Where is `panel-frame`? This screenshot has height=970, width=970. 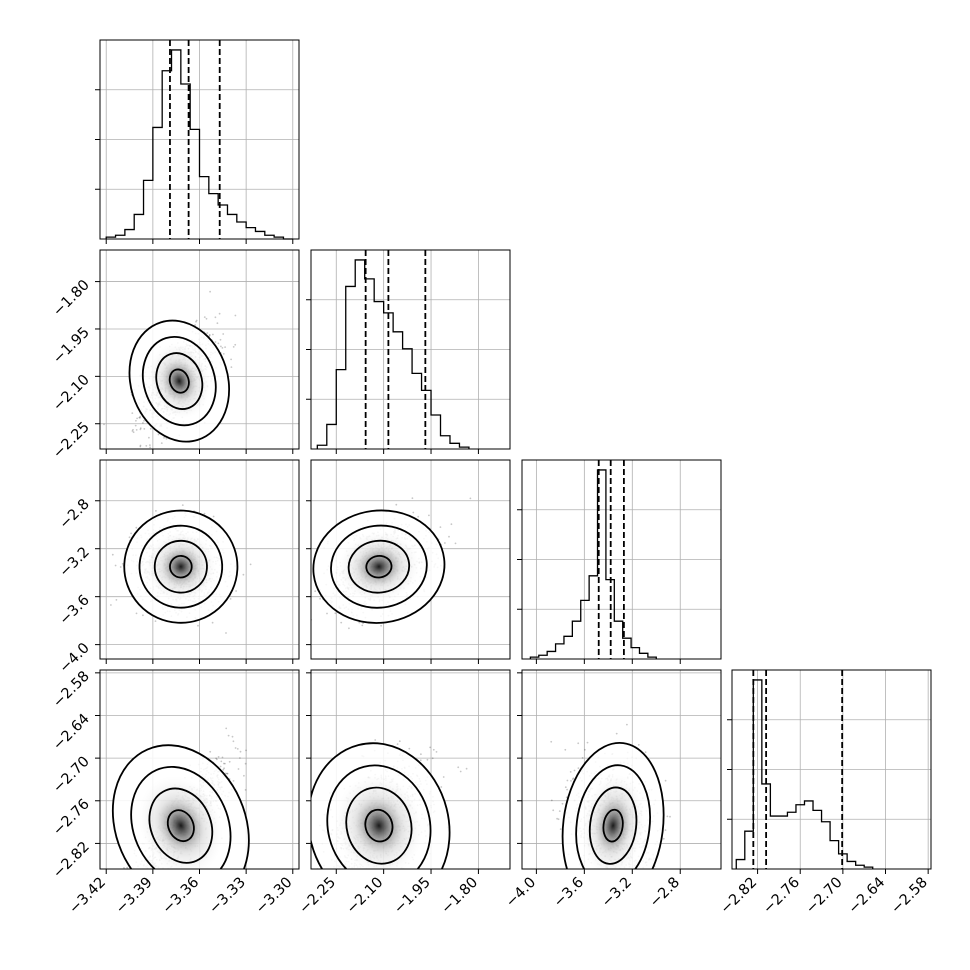 panel-frame is located at coordinates (621, 559).